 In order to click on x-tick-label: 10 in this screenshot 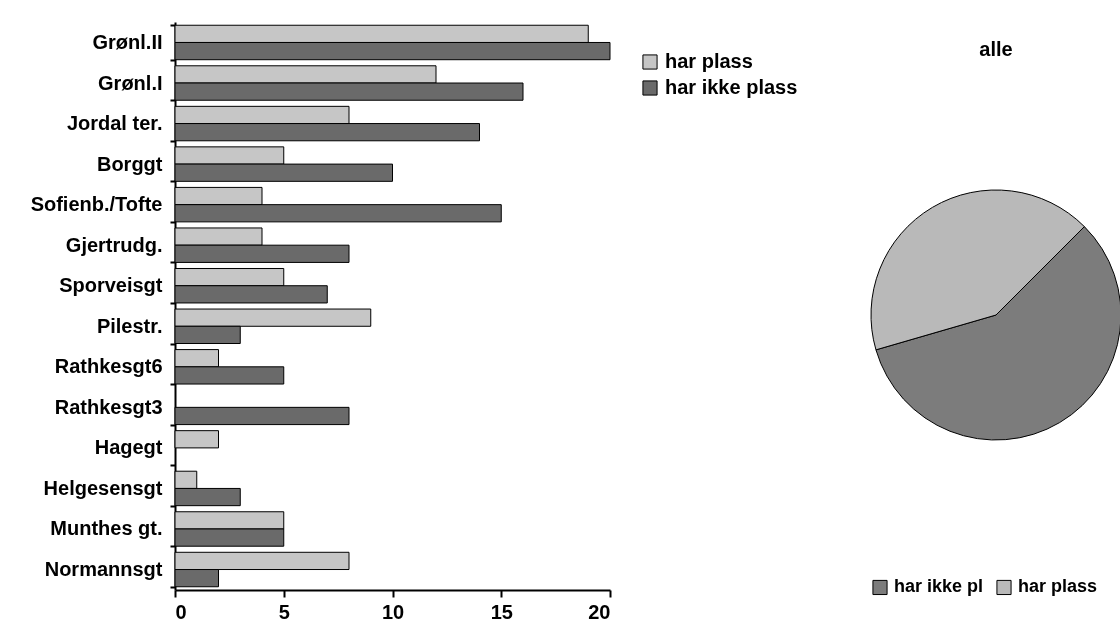, I will do `click(393, 609)`.